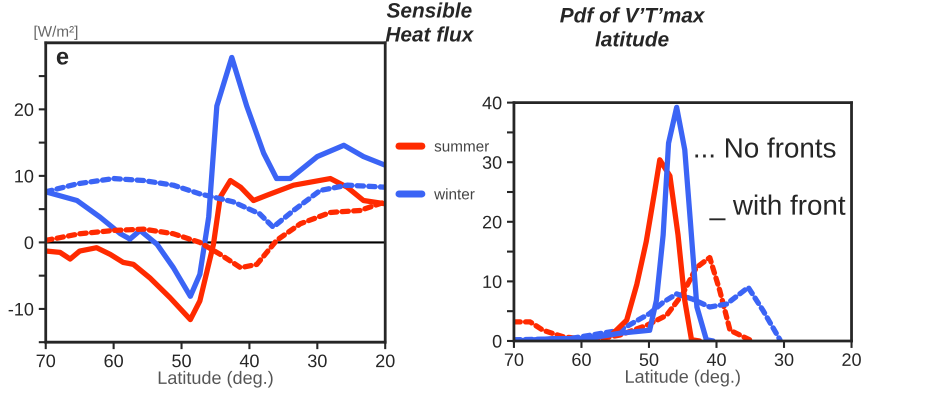 Image resolution: width=943 pixels, height=404 pixels. I want to click on legend-label: winter, so click(454, 194).